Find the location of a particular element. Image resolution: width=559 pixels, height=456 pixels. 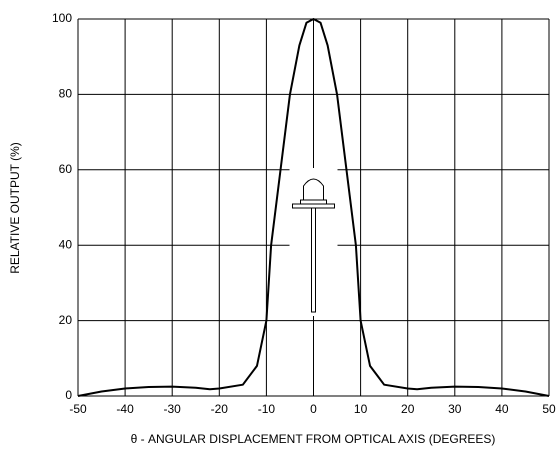

y-tick-label: 80 is located at coordinates (66, 94).